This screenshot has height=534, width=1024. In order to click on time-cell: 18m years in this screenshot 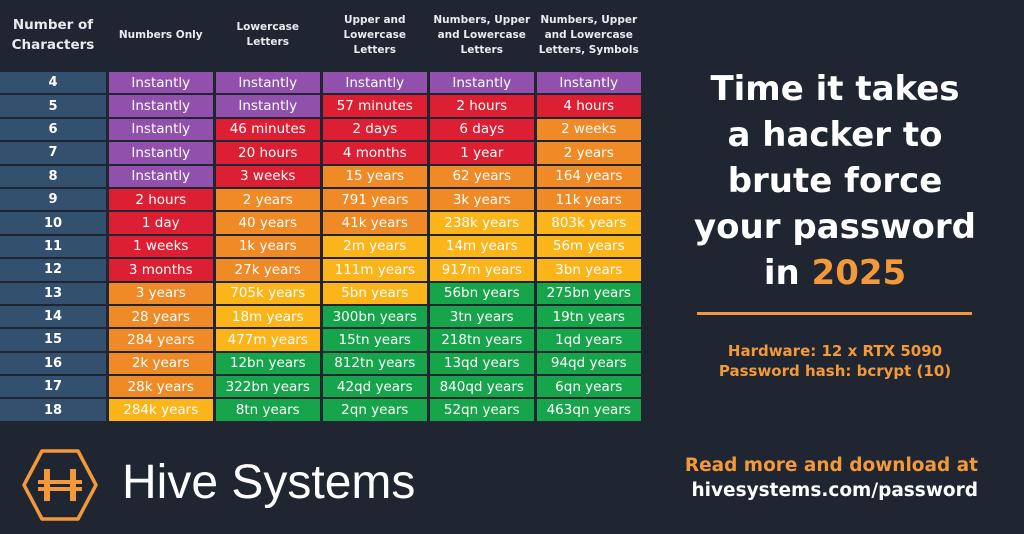, I will do `click(267, 316)`.